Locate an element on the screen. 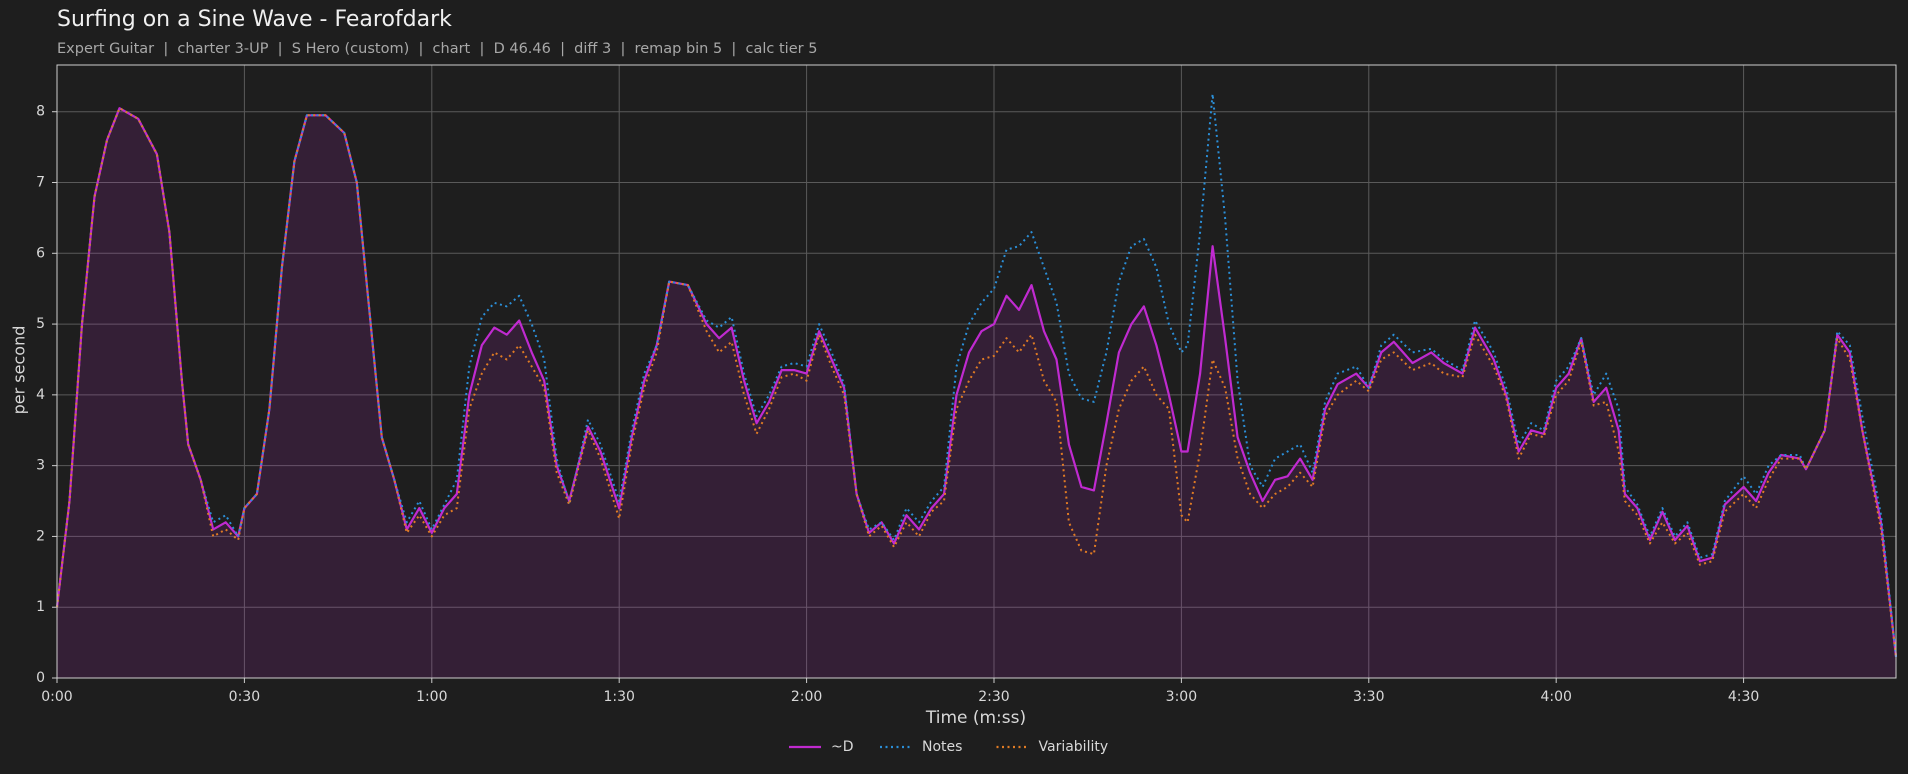  y-tick-label: 6 is located at coordinates (40, 253).